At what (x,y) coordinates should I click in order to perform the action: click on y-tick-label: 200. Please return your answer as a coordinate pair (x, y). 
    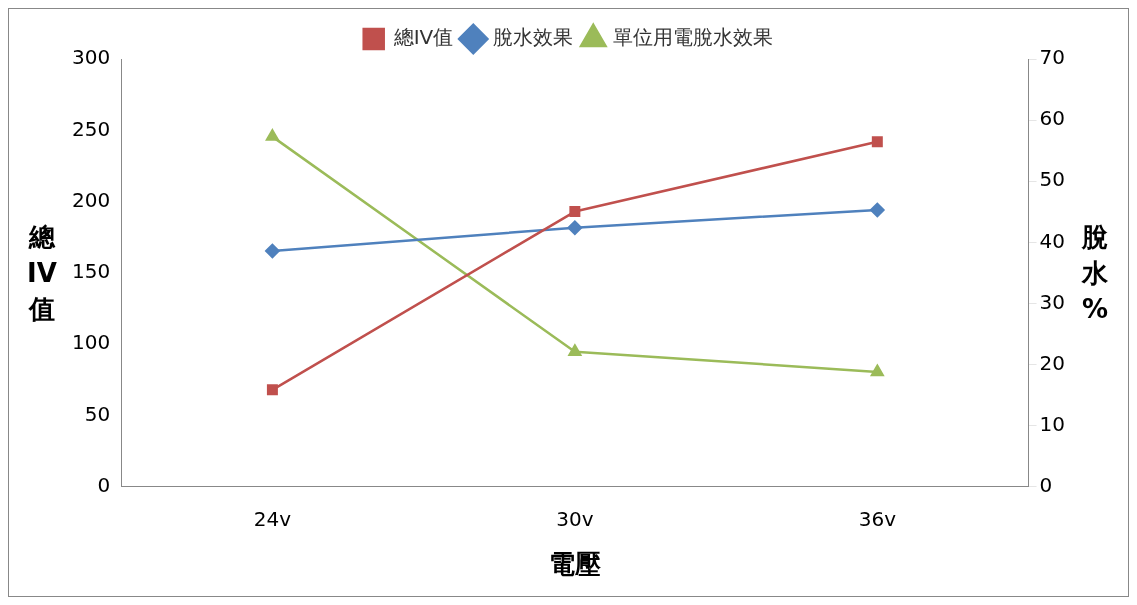
    Looking at the image, I should click on (91, 199).